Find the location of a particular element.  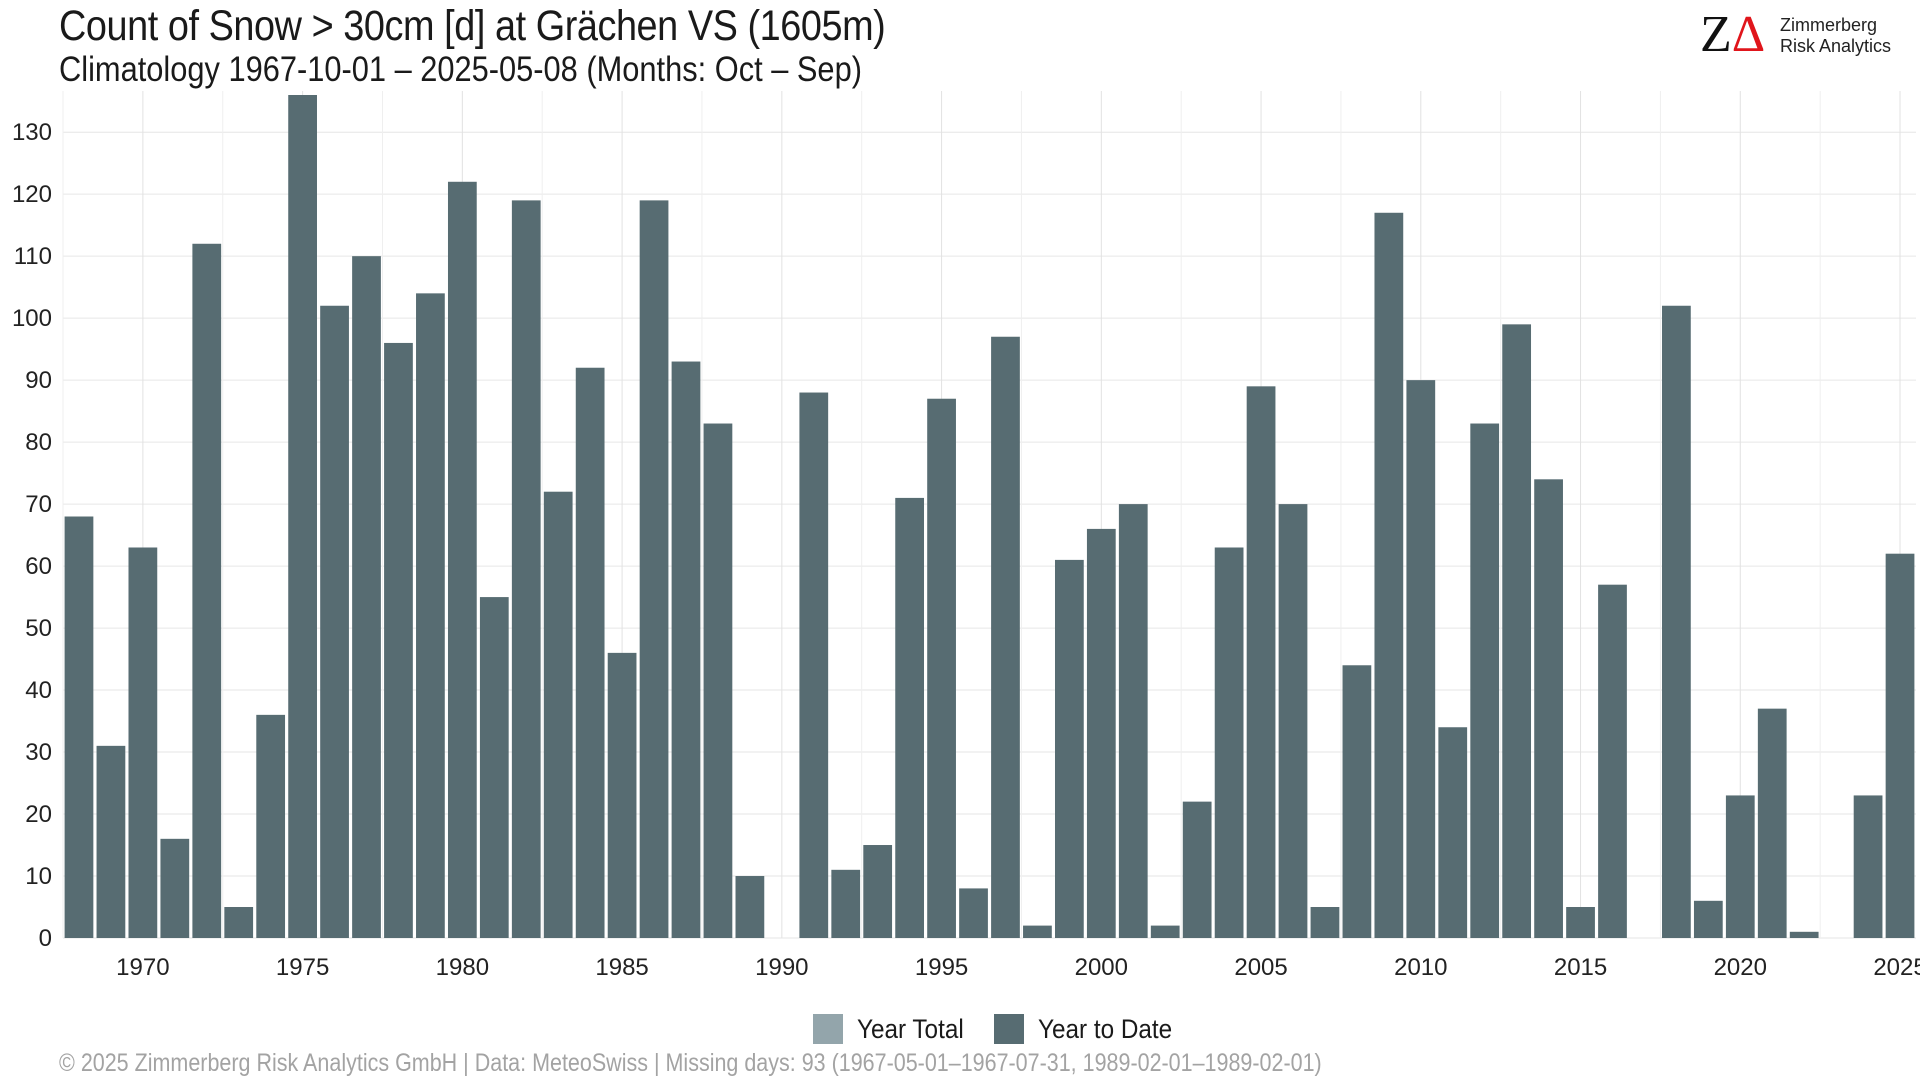

bar-1977 is located at coordinates (366, 597).